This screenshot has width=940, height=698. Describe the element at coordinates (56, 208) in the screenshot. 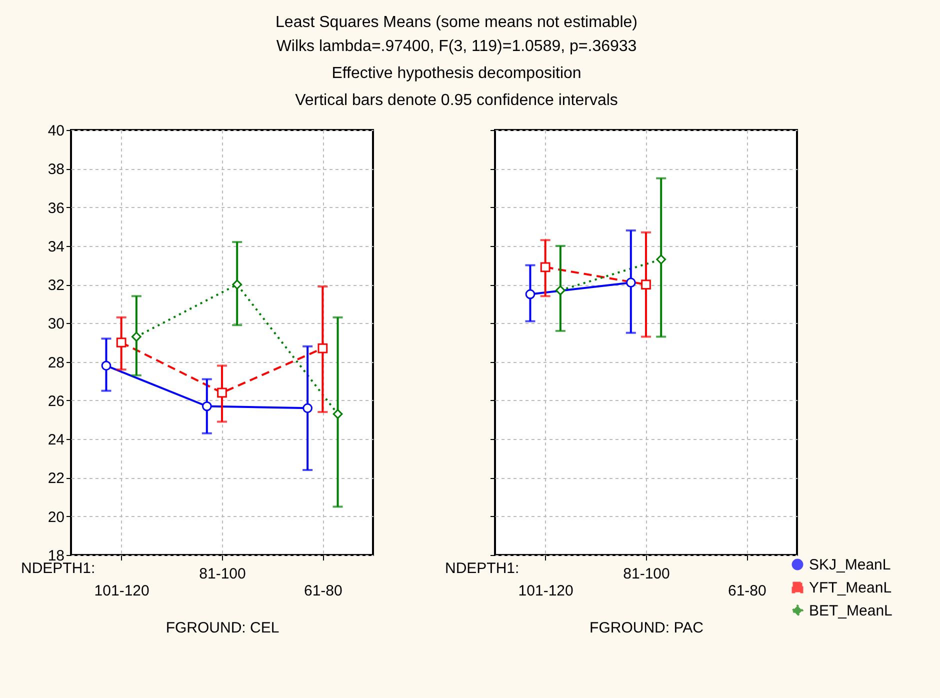

I see `y-tick-label: 36` at that location.